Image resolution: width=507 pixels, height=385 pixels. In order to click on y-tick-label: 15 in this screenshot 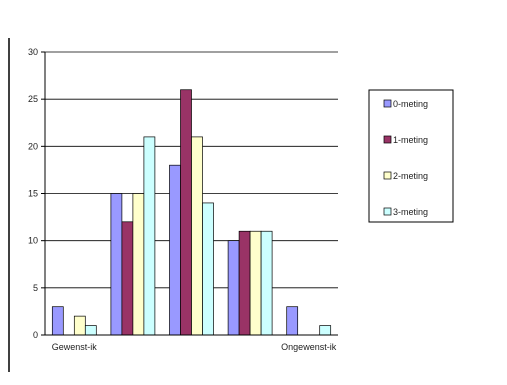, I will do `click(33, 194)`.